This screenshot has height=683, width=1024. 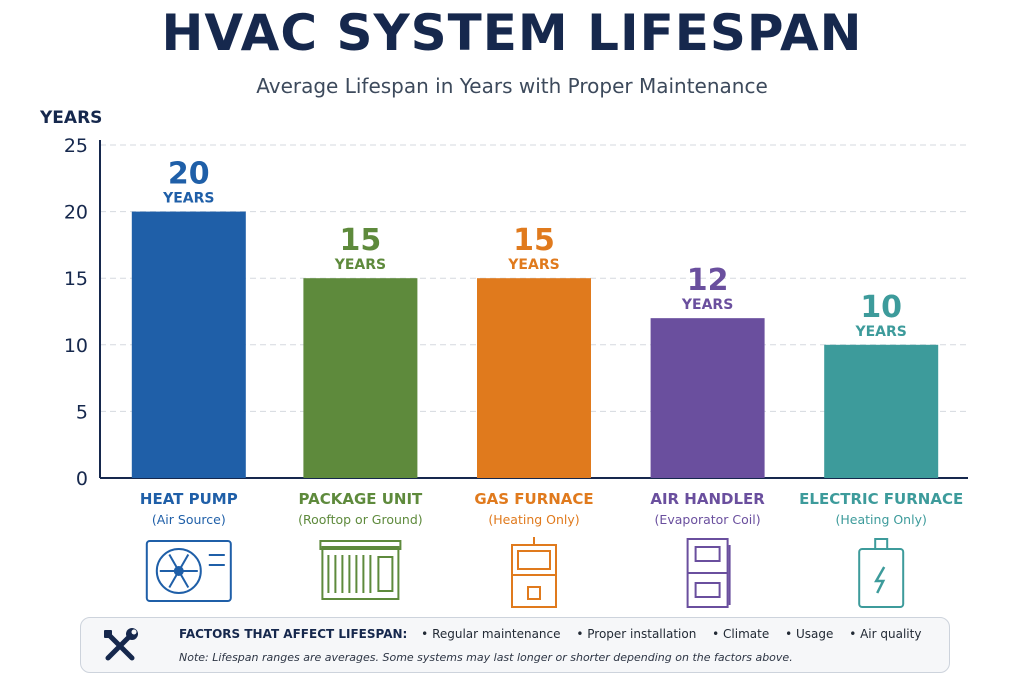 I want to click on y-tick-label: 10, so click(x=76, y=346).